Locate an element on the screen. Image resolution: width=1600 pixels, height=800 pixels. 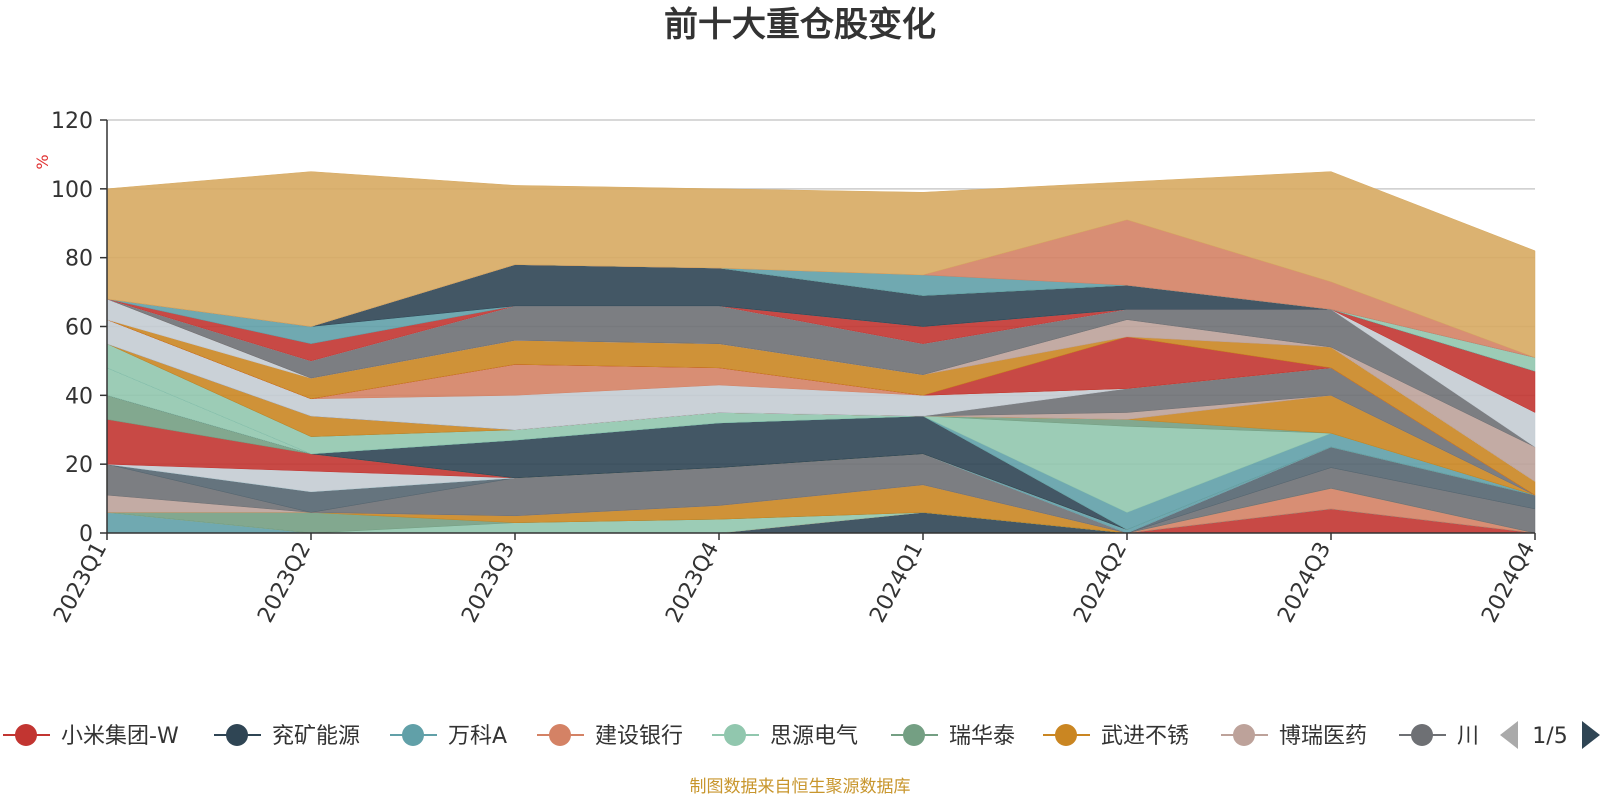
y-axis-unit: % is located at coordinates (42, 161).